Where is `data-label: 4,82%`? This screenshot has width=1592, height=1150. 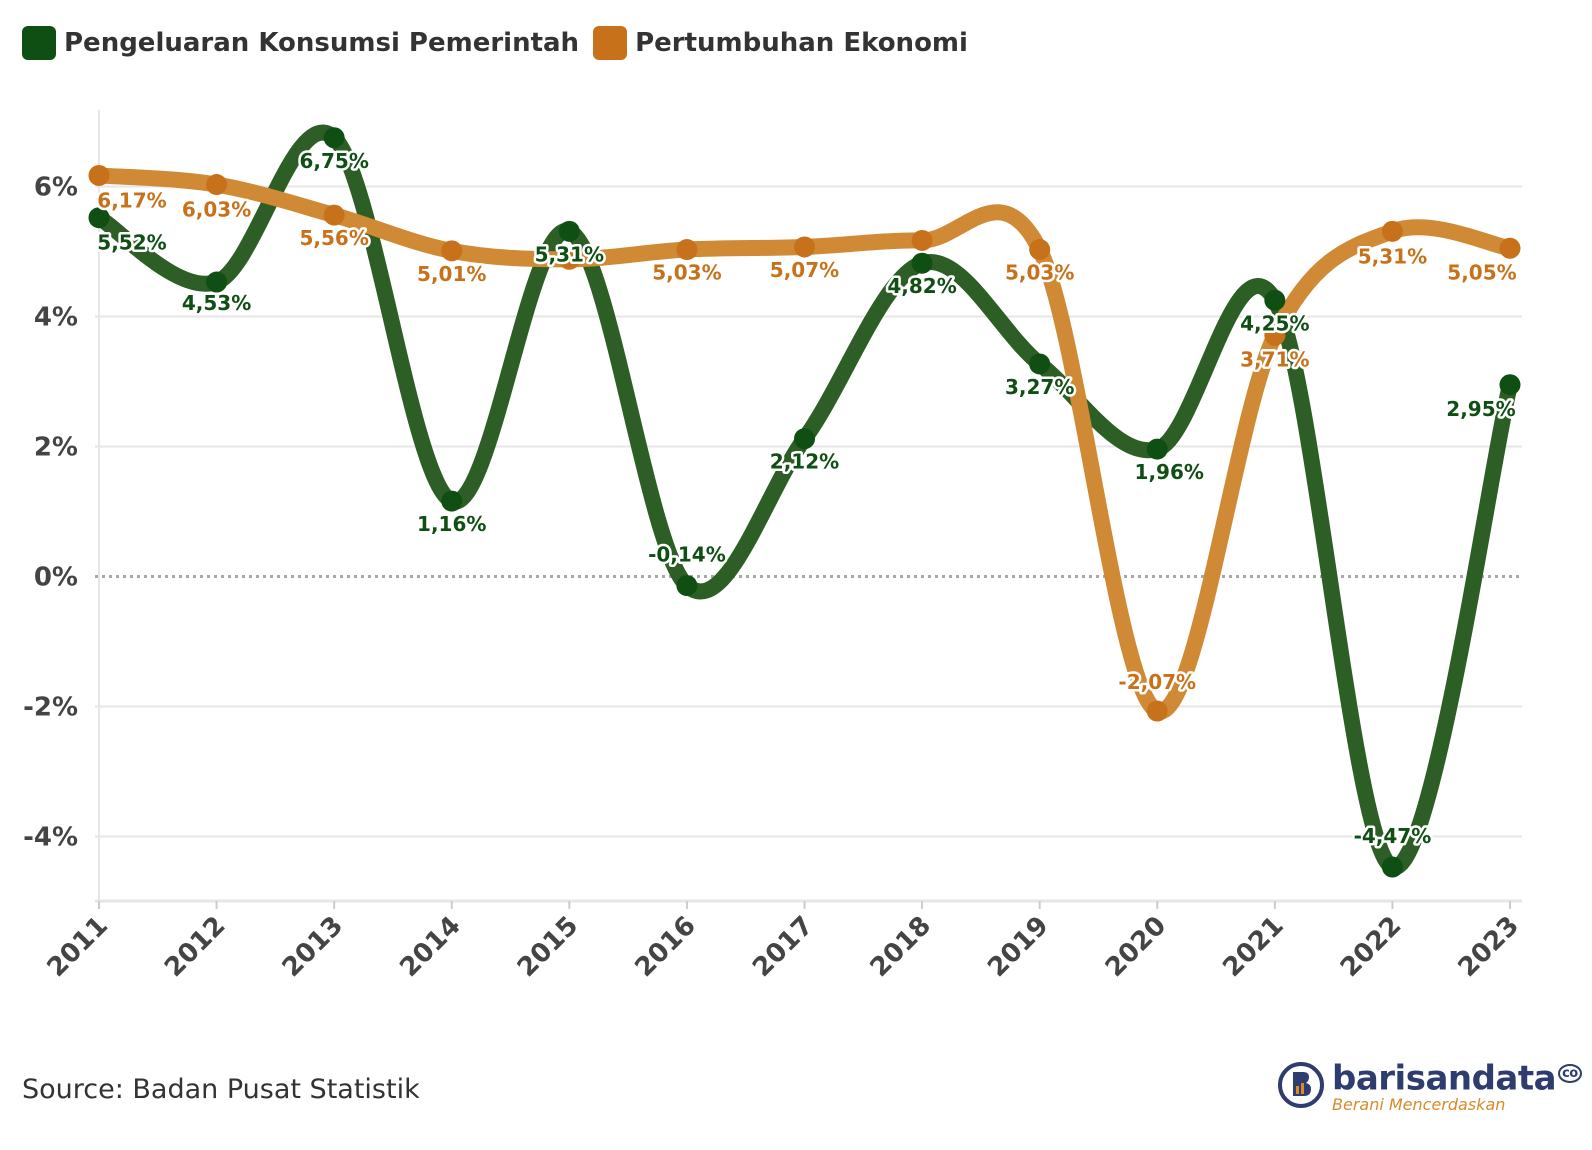 data-label: 4,82% is located at coordinates (921, 286).